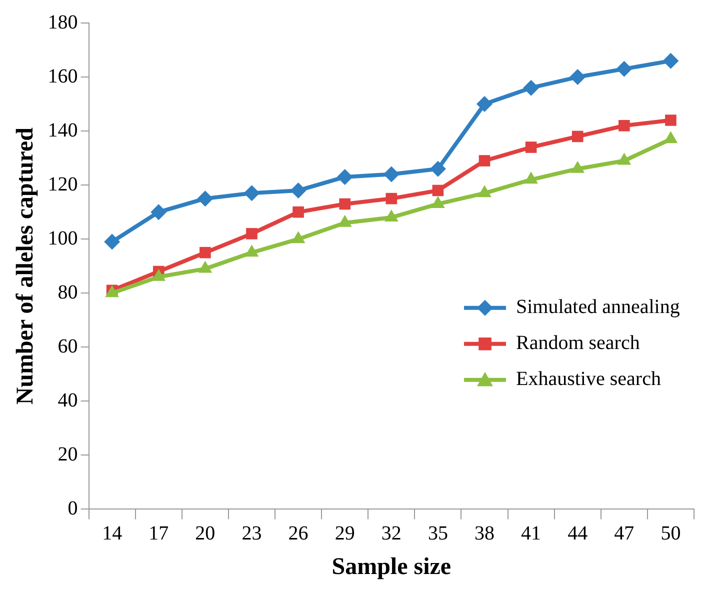 This screenshot has height=594, width=712. I want to click on y-tick-label: 180, so click(63, 22).